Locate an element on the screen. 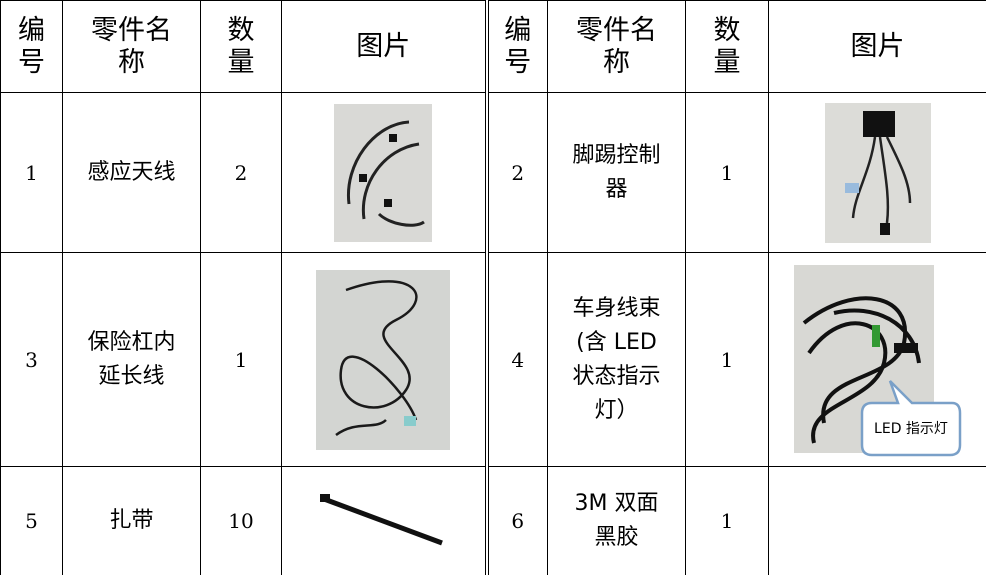  name: 3M 双面黑胶 is located at coordinates (617, 521).